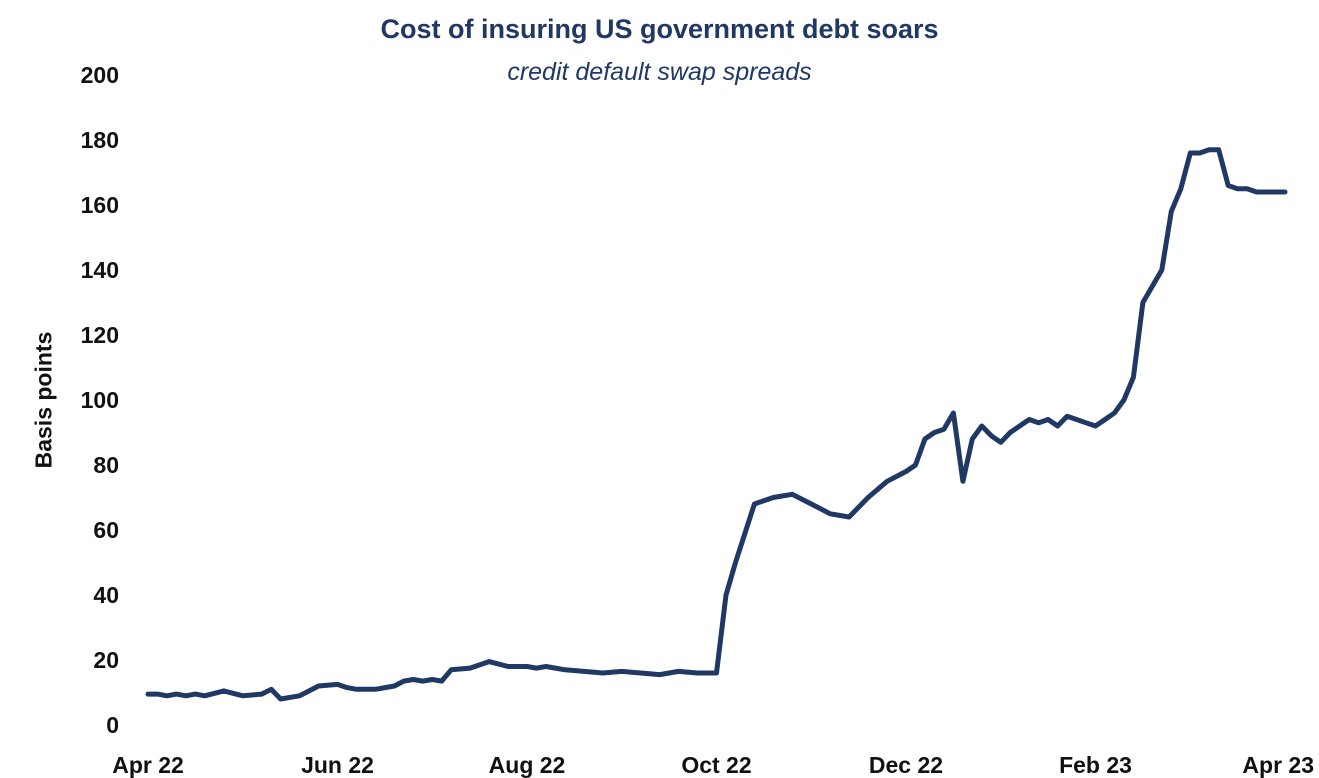 Image resolution: width=1319 pixels, height=778 pixels. I want to click on y-tick-label: 80, so click(106, 465).